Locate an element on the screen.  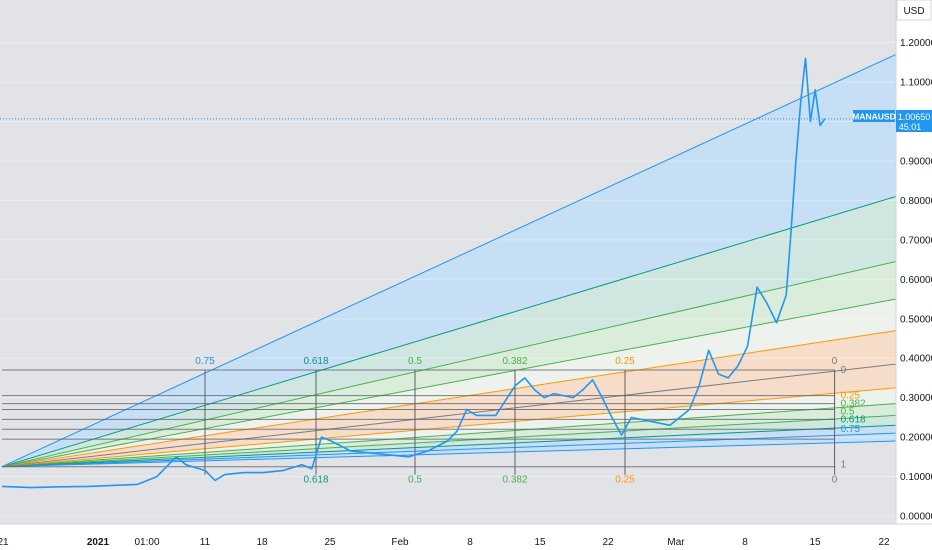
time-axis: 21 2021 01:00 11 18 25 Feb 8 15 22 Mar 8 15 22 is located at coordinates (466, 536).